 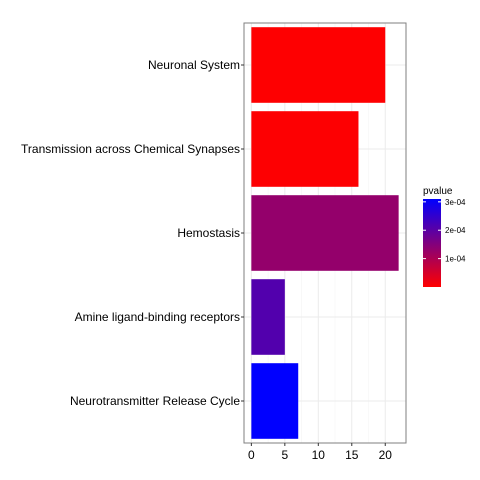 What do you see at coordinates (157, 317) in the screenshot?
I see `y-tick-label: Amine ligand-binding receptors` at bounding box center [157, 317].